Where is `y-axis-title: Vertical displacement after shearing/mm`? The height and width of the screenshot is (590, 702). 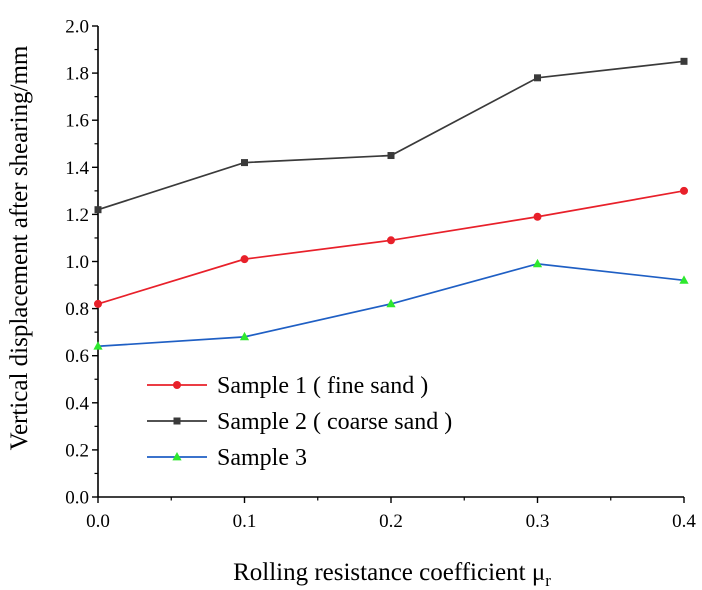
y-axis-title: Vertical displacement after shearing/mm is located at coordinates (19, 247).